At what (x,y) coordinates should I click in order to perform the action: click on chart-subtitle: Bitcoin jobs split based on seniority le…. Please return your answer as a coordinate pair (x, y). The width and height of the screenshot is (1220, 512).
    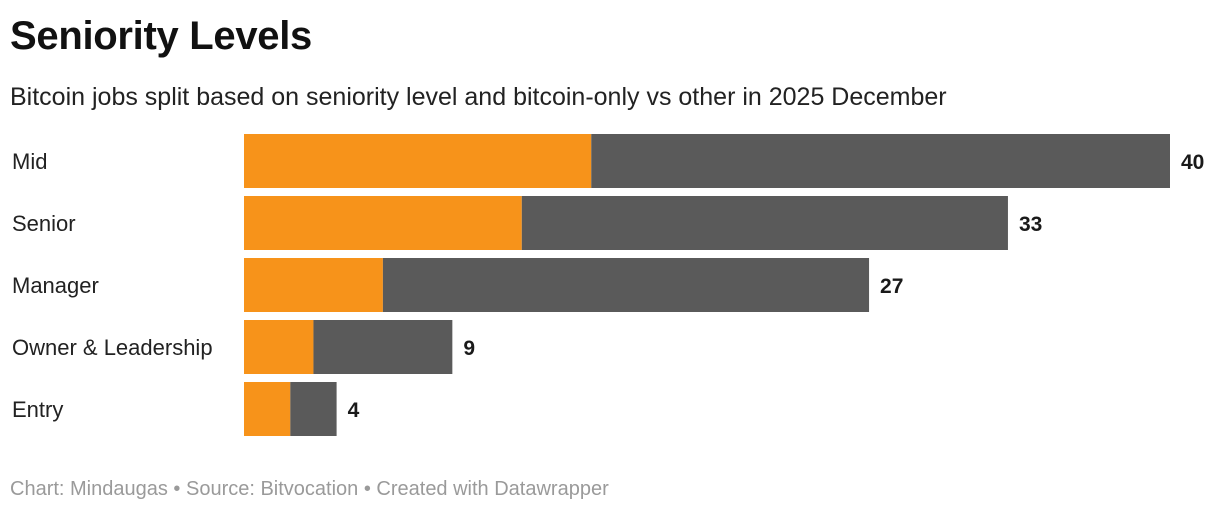
    Looking at the image, I should click on (478, 97).